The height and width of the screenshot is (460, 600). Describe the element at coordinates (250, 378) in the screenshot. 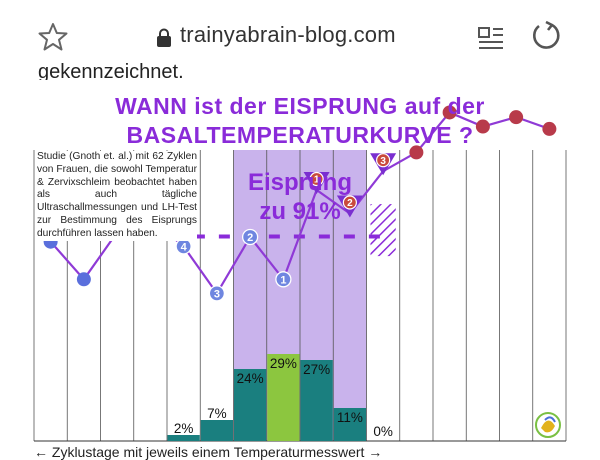

I see `bar-percent-label: 24%` at that location.